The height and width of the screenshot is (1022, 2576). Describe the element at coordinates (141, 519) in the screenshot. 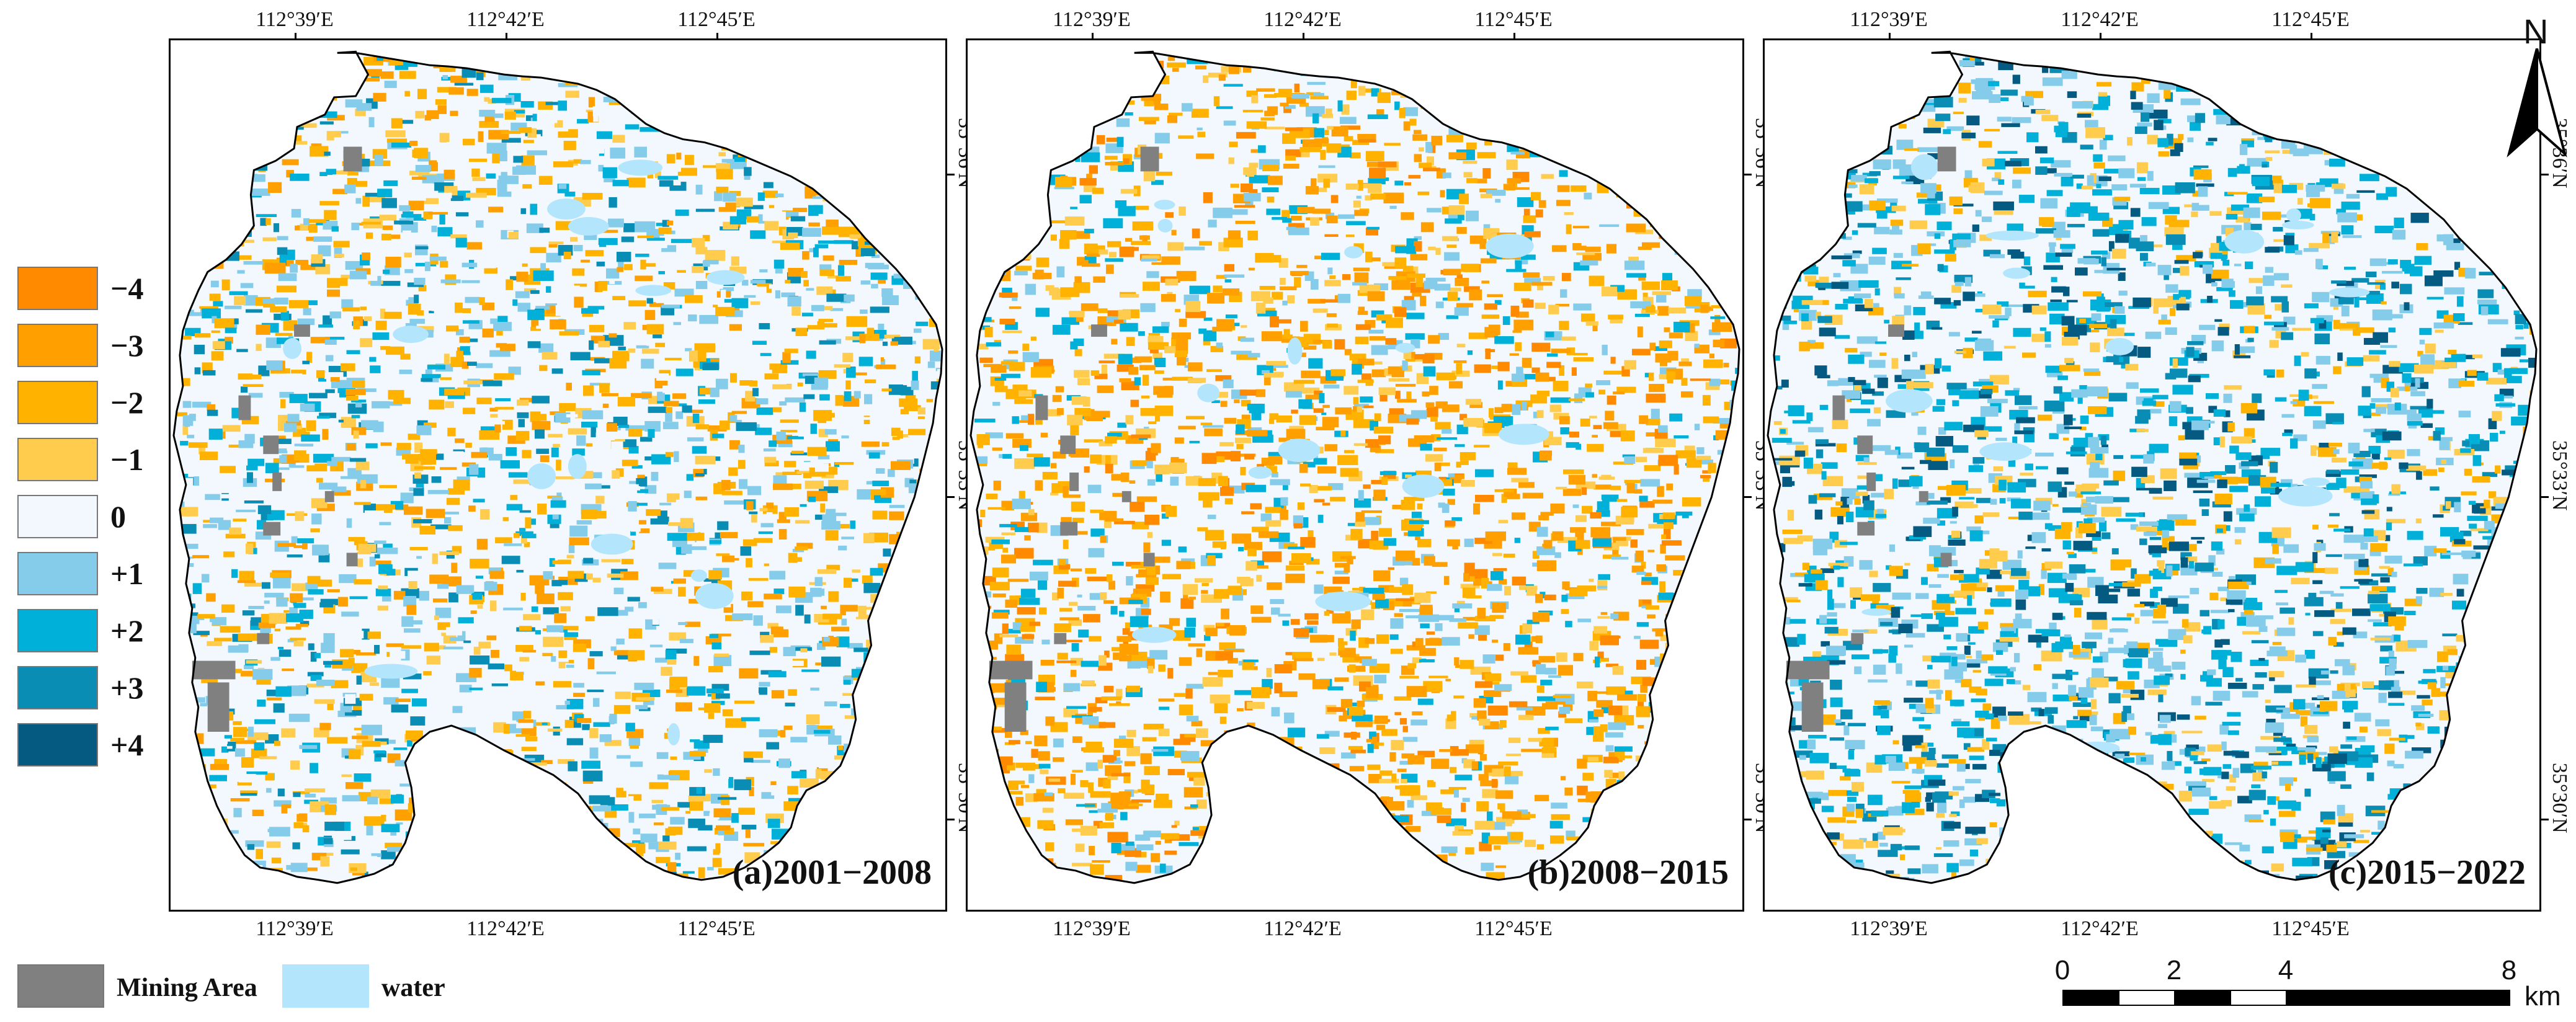

I see `legend-item: 0` at that location.